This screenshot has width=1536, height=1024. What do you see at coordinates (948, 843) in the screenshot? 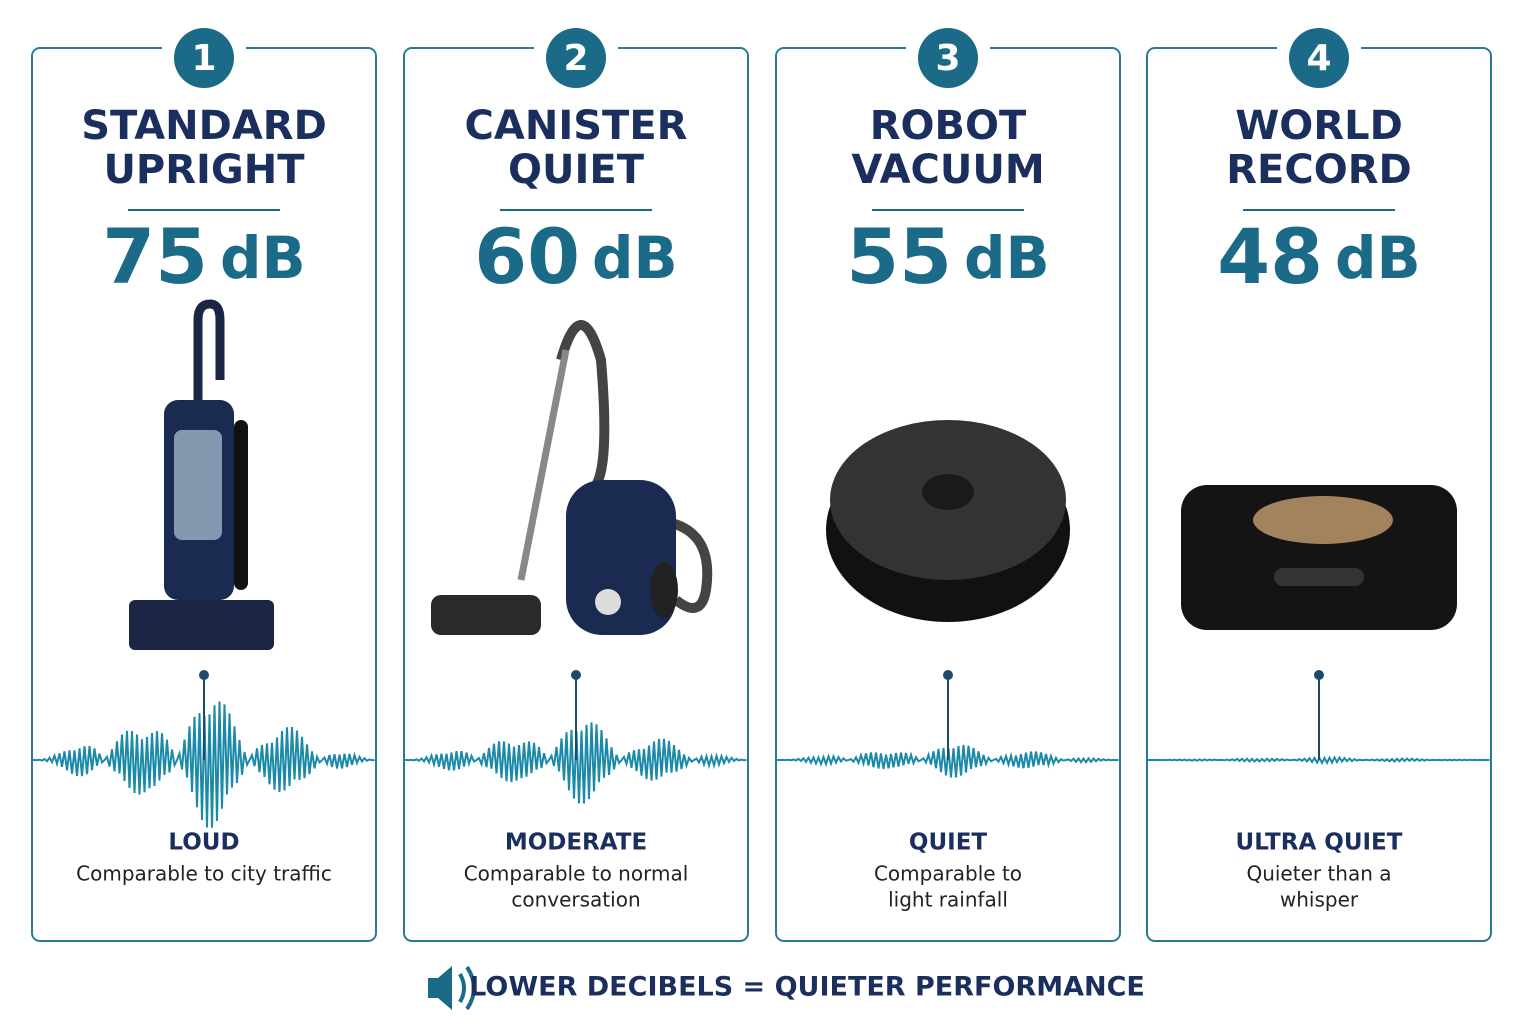
I see `noise-level: QUIET` at bounding box center [948, 843].